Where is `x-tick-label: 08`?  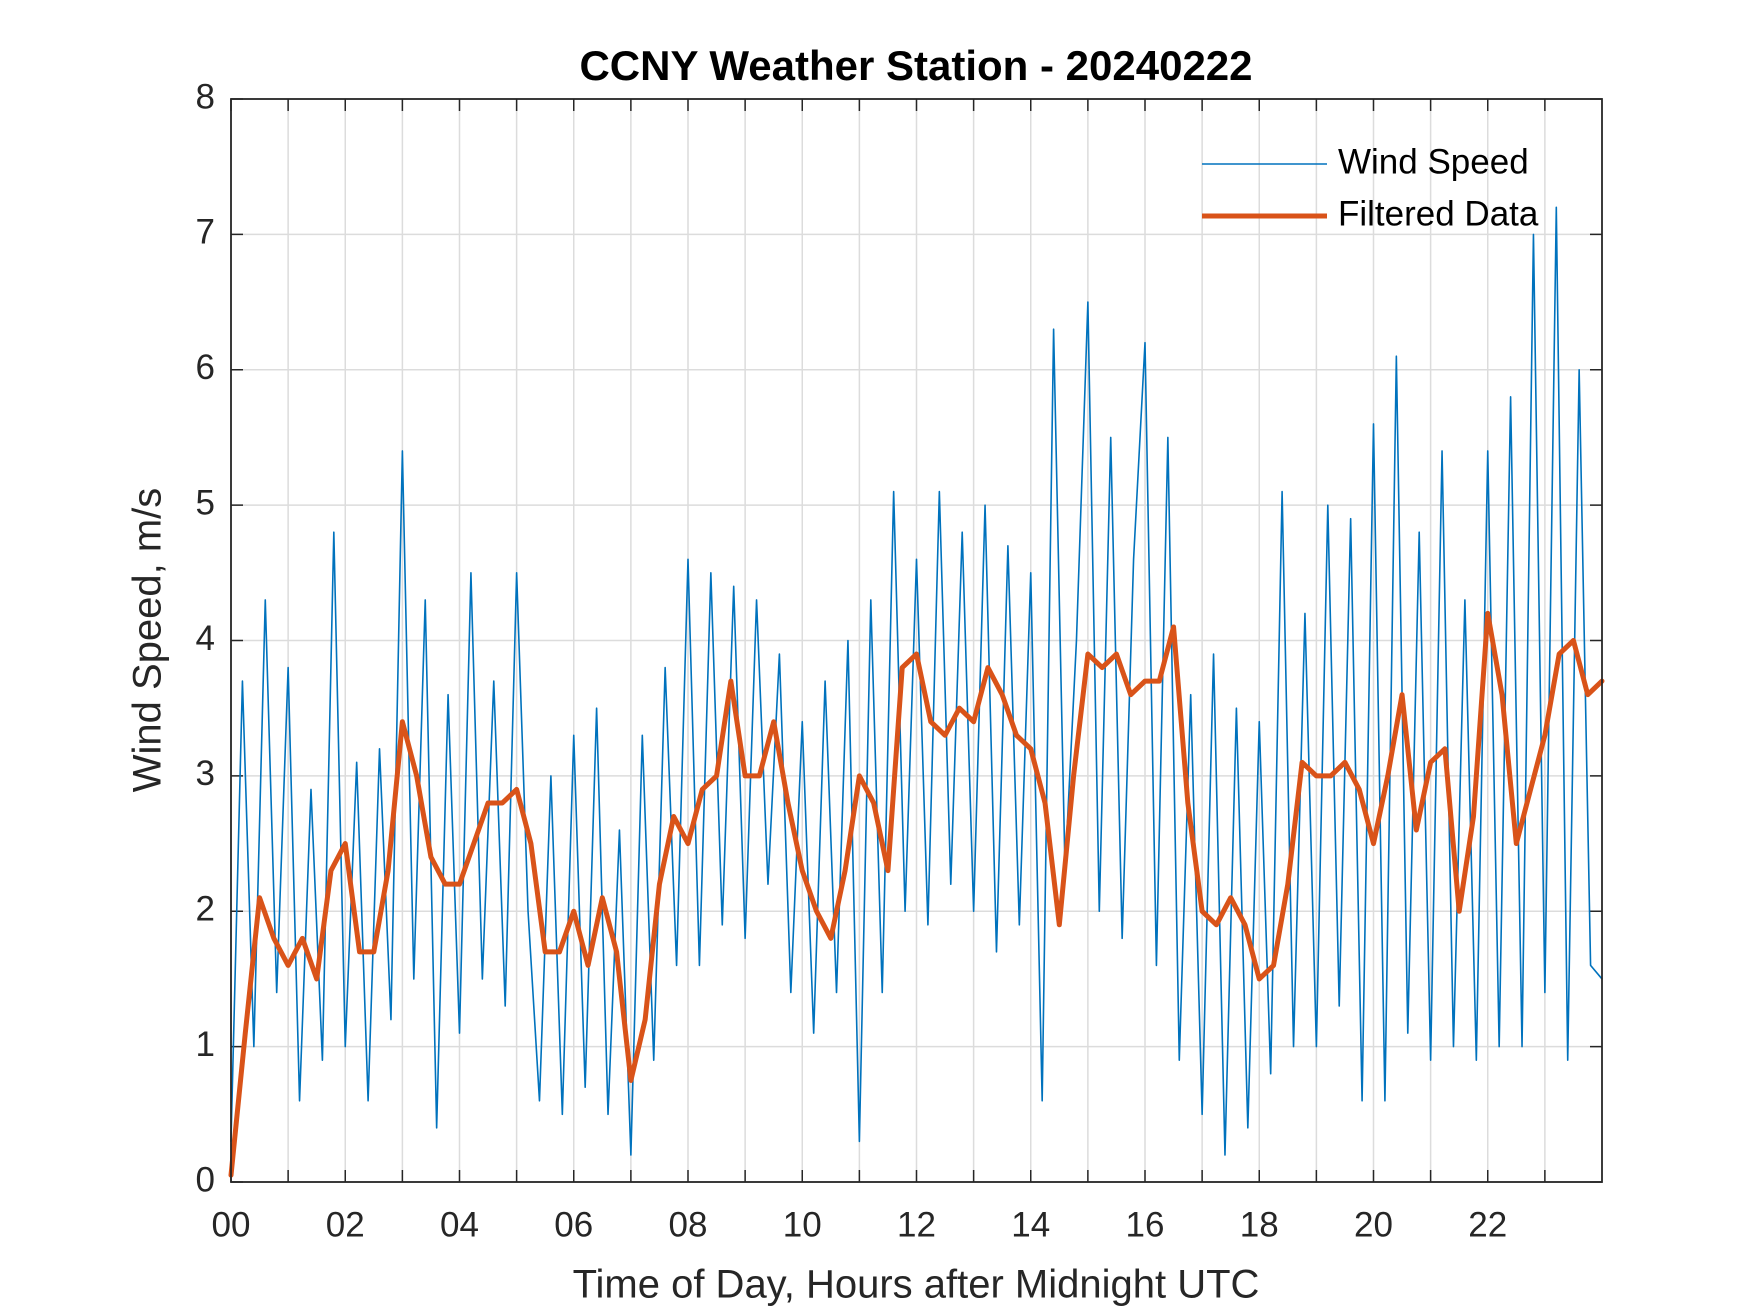 x-tick-label: 08 is located at coordinates (688, 1224).